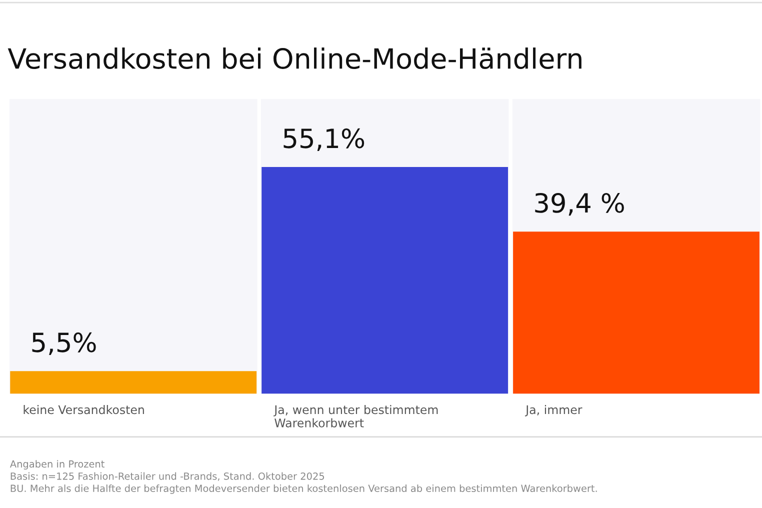 Image resolution: width=762 pixels, height=508 pixels. I want to click on data-label: 55,1%, so click(324, 140).